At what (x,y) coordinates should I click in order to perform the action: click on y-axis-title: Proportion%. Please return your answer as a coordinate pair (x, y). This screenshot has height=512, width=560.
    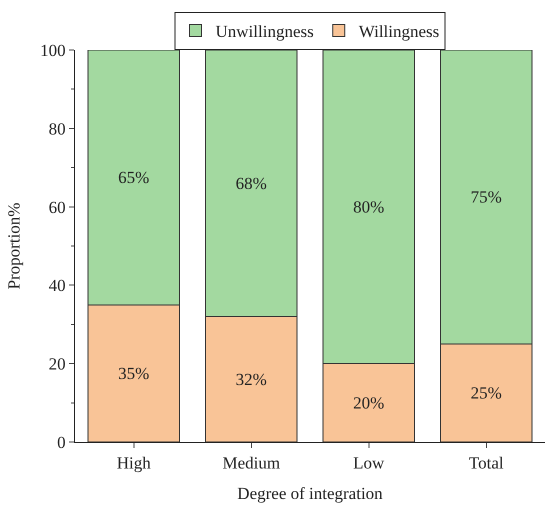
    Looking at the image, I should click on (14, 246).